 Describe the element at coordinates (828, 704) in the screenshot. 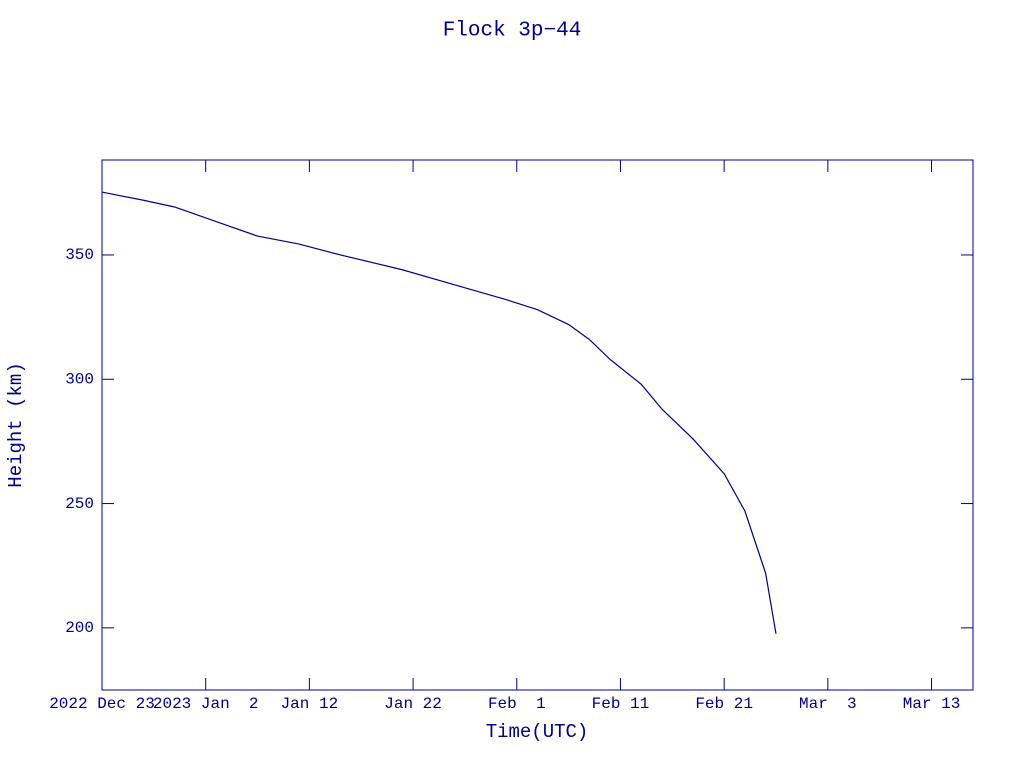

I see `x-tick-label: Mar 3` at that location.